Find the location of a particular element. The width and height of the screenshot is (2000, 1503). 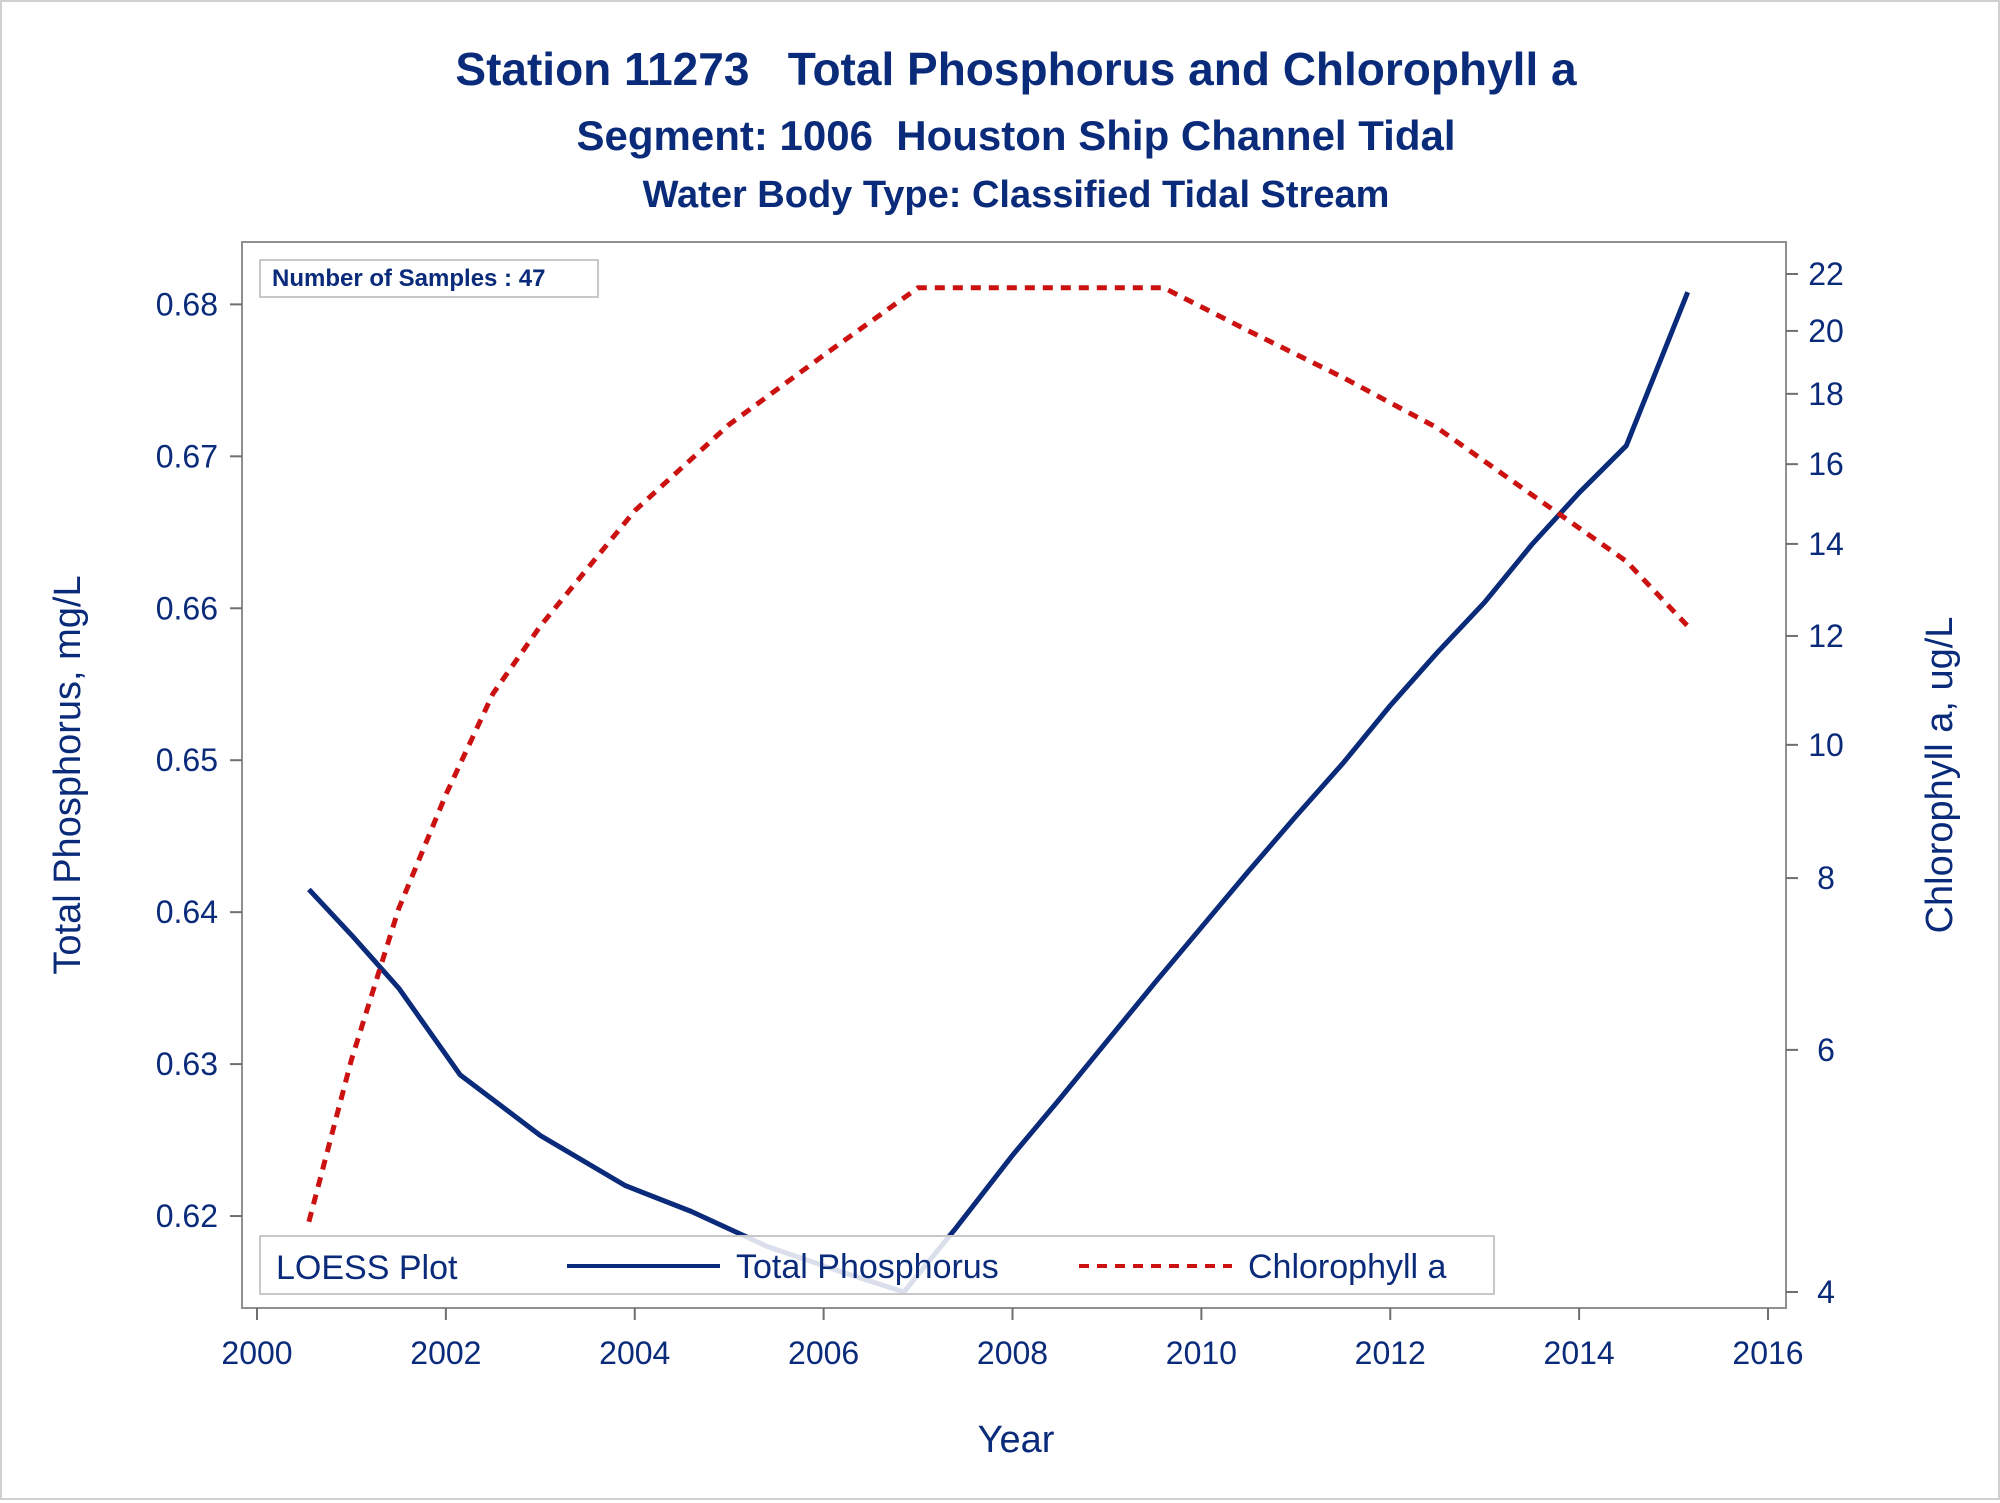

x-axis-label: Year is located at coordinates (1016, 1440).